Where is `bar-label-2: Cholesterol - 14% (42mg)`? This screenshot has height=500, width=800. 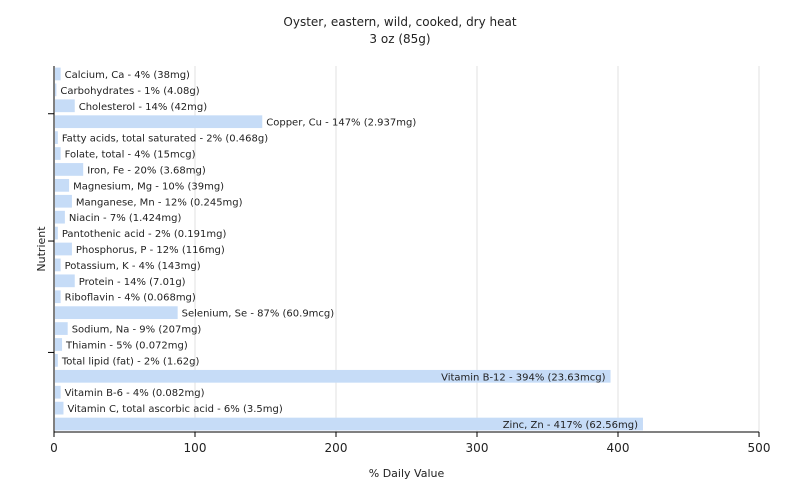
bar-label-2: Cholesterol - 14% (42mg) is located at coordinates (143, 107).